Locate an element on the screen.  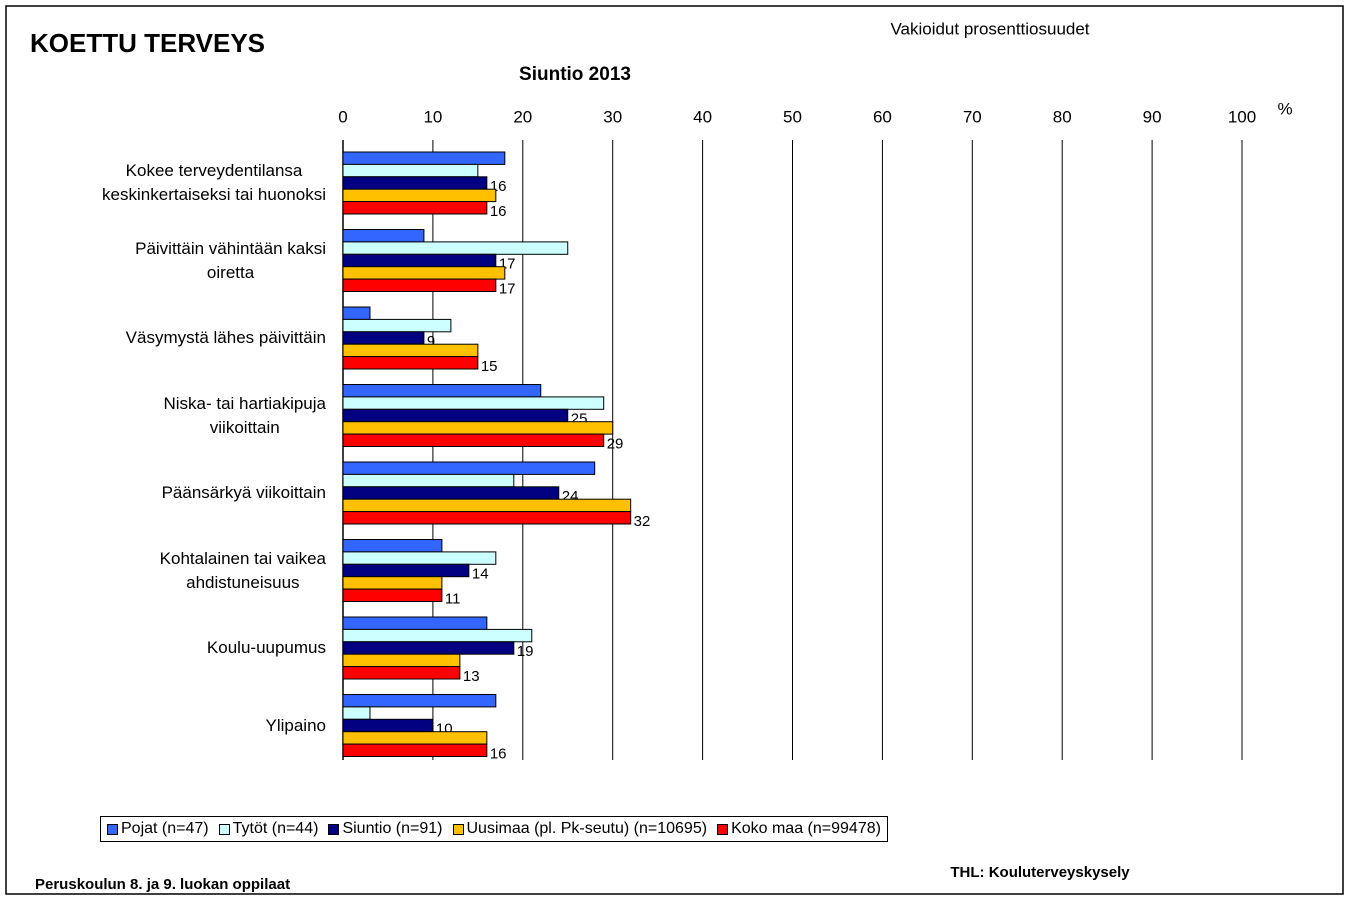
legend-item: Pojat (n=47) is located at coordinates (158, 829).